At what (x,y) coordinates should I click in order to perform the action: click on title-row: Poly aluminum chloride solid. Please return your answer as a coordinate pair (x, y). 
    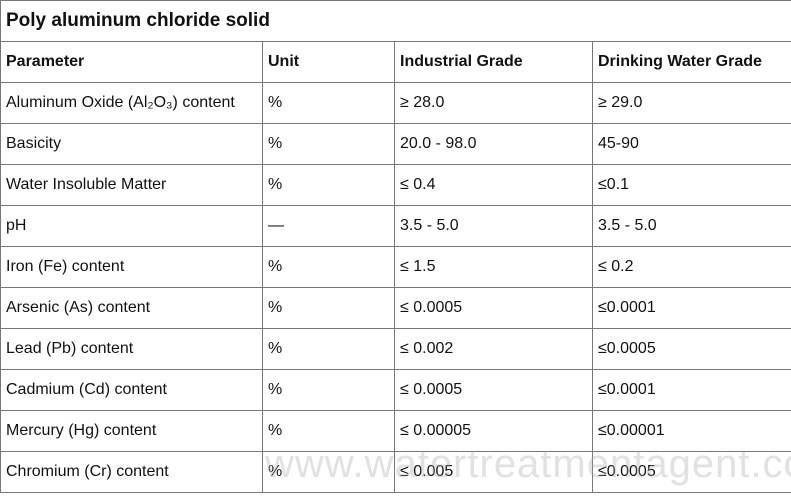
    Looking at the image, I should click on (395, 21).